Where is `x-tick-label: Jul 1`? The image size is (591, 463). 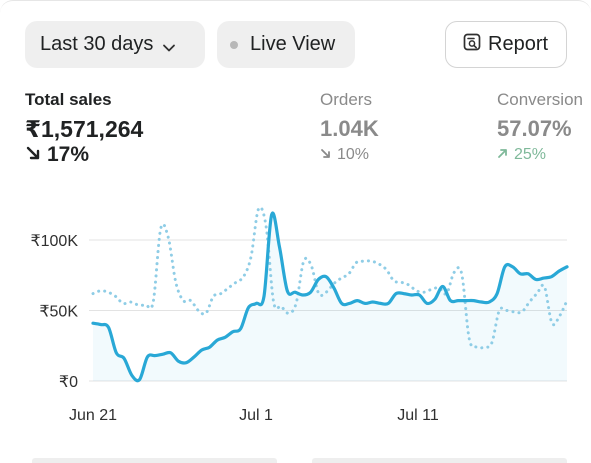 x-tick-label: Jul 1 is located at coordinates (256, 415).